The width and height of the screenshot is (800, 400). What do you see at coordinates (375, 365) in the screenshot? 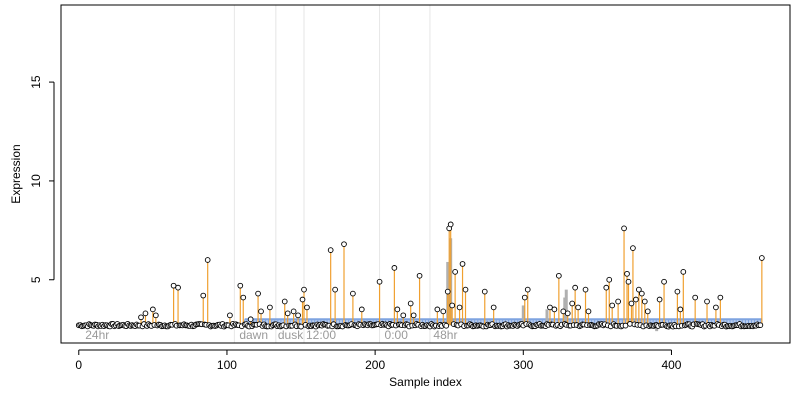
I see `x-tick-label: 200` at bounding box center [375, 365].